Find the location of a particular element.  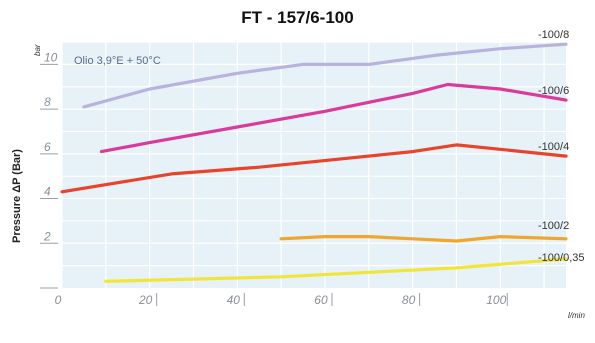

oil-annotation: Olio 3,9°E + 50°C is located at coordinates (117, 61).